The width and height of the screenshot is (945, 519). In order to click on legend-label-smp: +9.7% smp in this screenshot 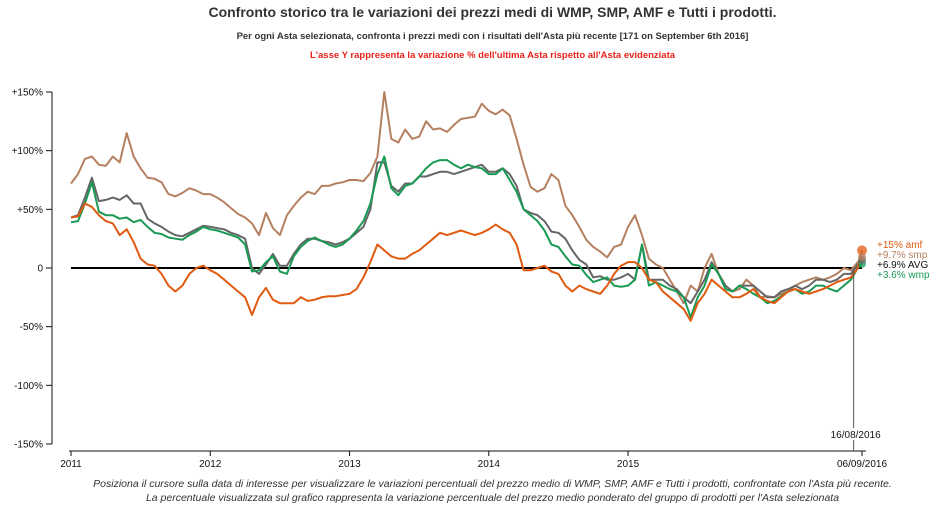, I will do `click(902, 255)`.